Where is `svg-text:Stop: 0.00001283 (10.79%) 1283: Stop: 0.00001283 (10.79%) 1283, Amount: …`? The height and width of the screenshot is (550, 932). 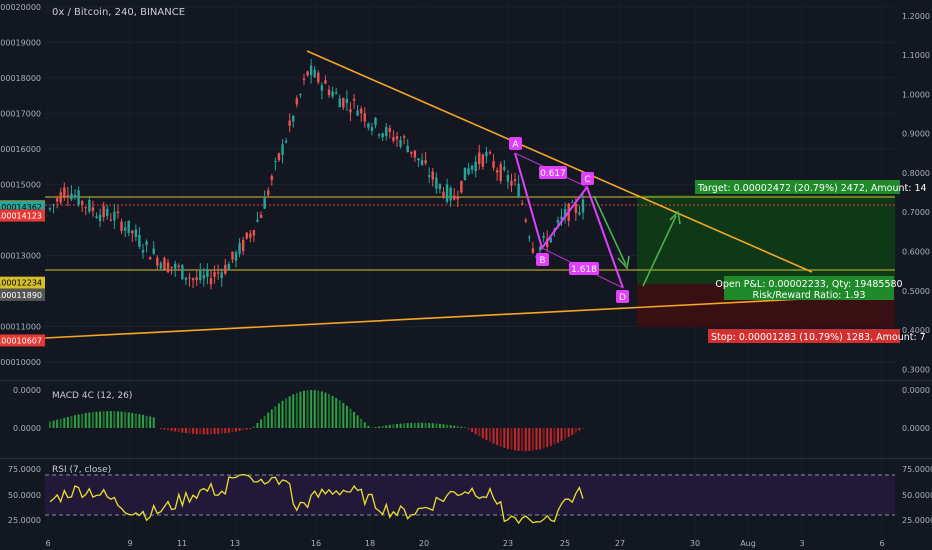 svg-text:Stop: 0.00001283 (10.79%) 1283: Stop: 0.00001283 (10.79%) 1283, Amount: … is located at coordinates (818, 337).